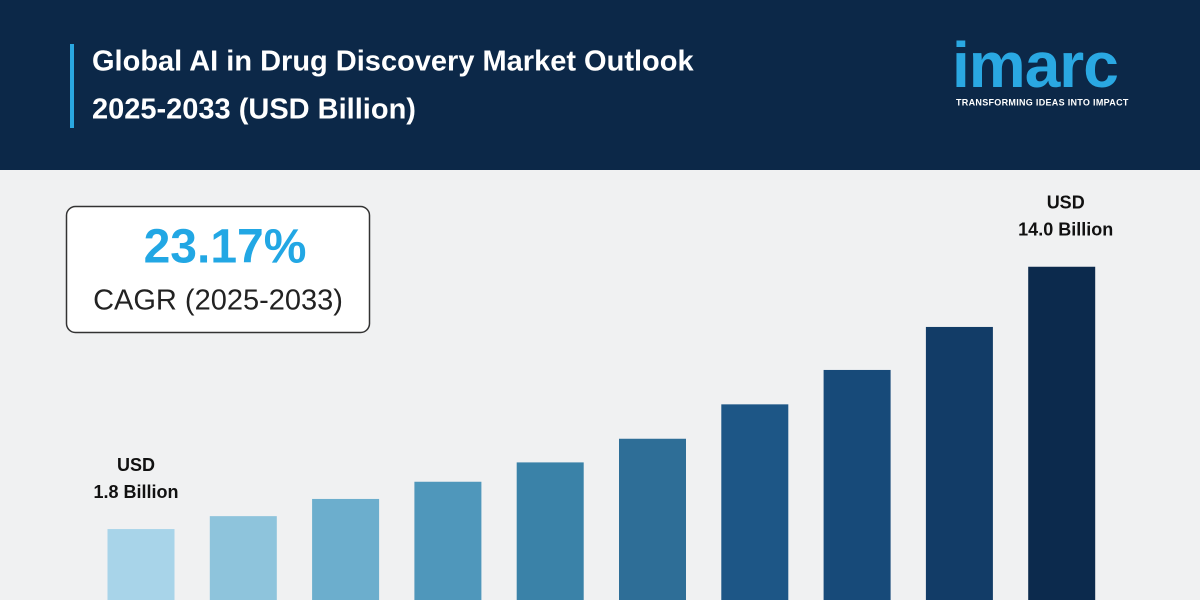 This screenshot has height=600, width=1200. What do you see at coordinates (254, 110) in the screenshot?
I see `chart-title: 2025-2033 (USD Billion)` at bounding box center [254, 110].